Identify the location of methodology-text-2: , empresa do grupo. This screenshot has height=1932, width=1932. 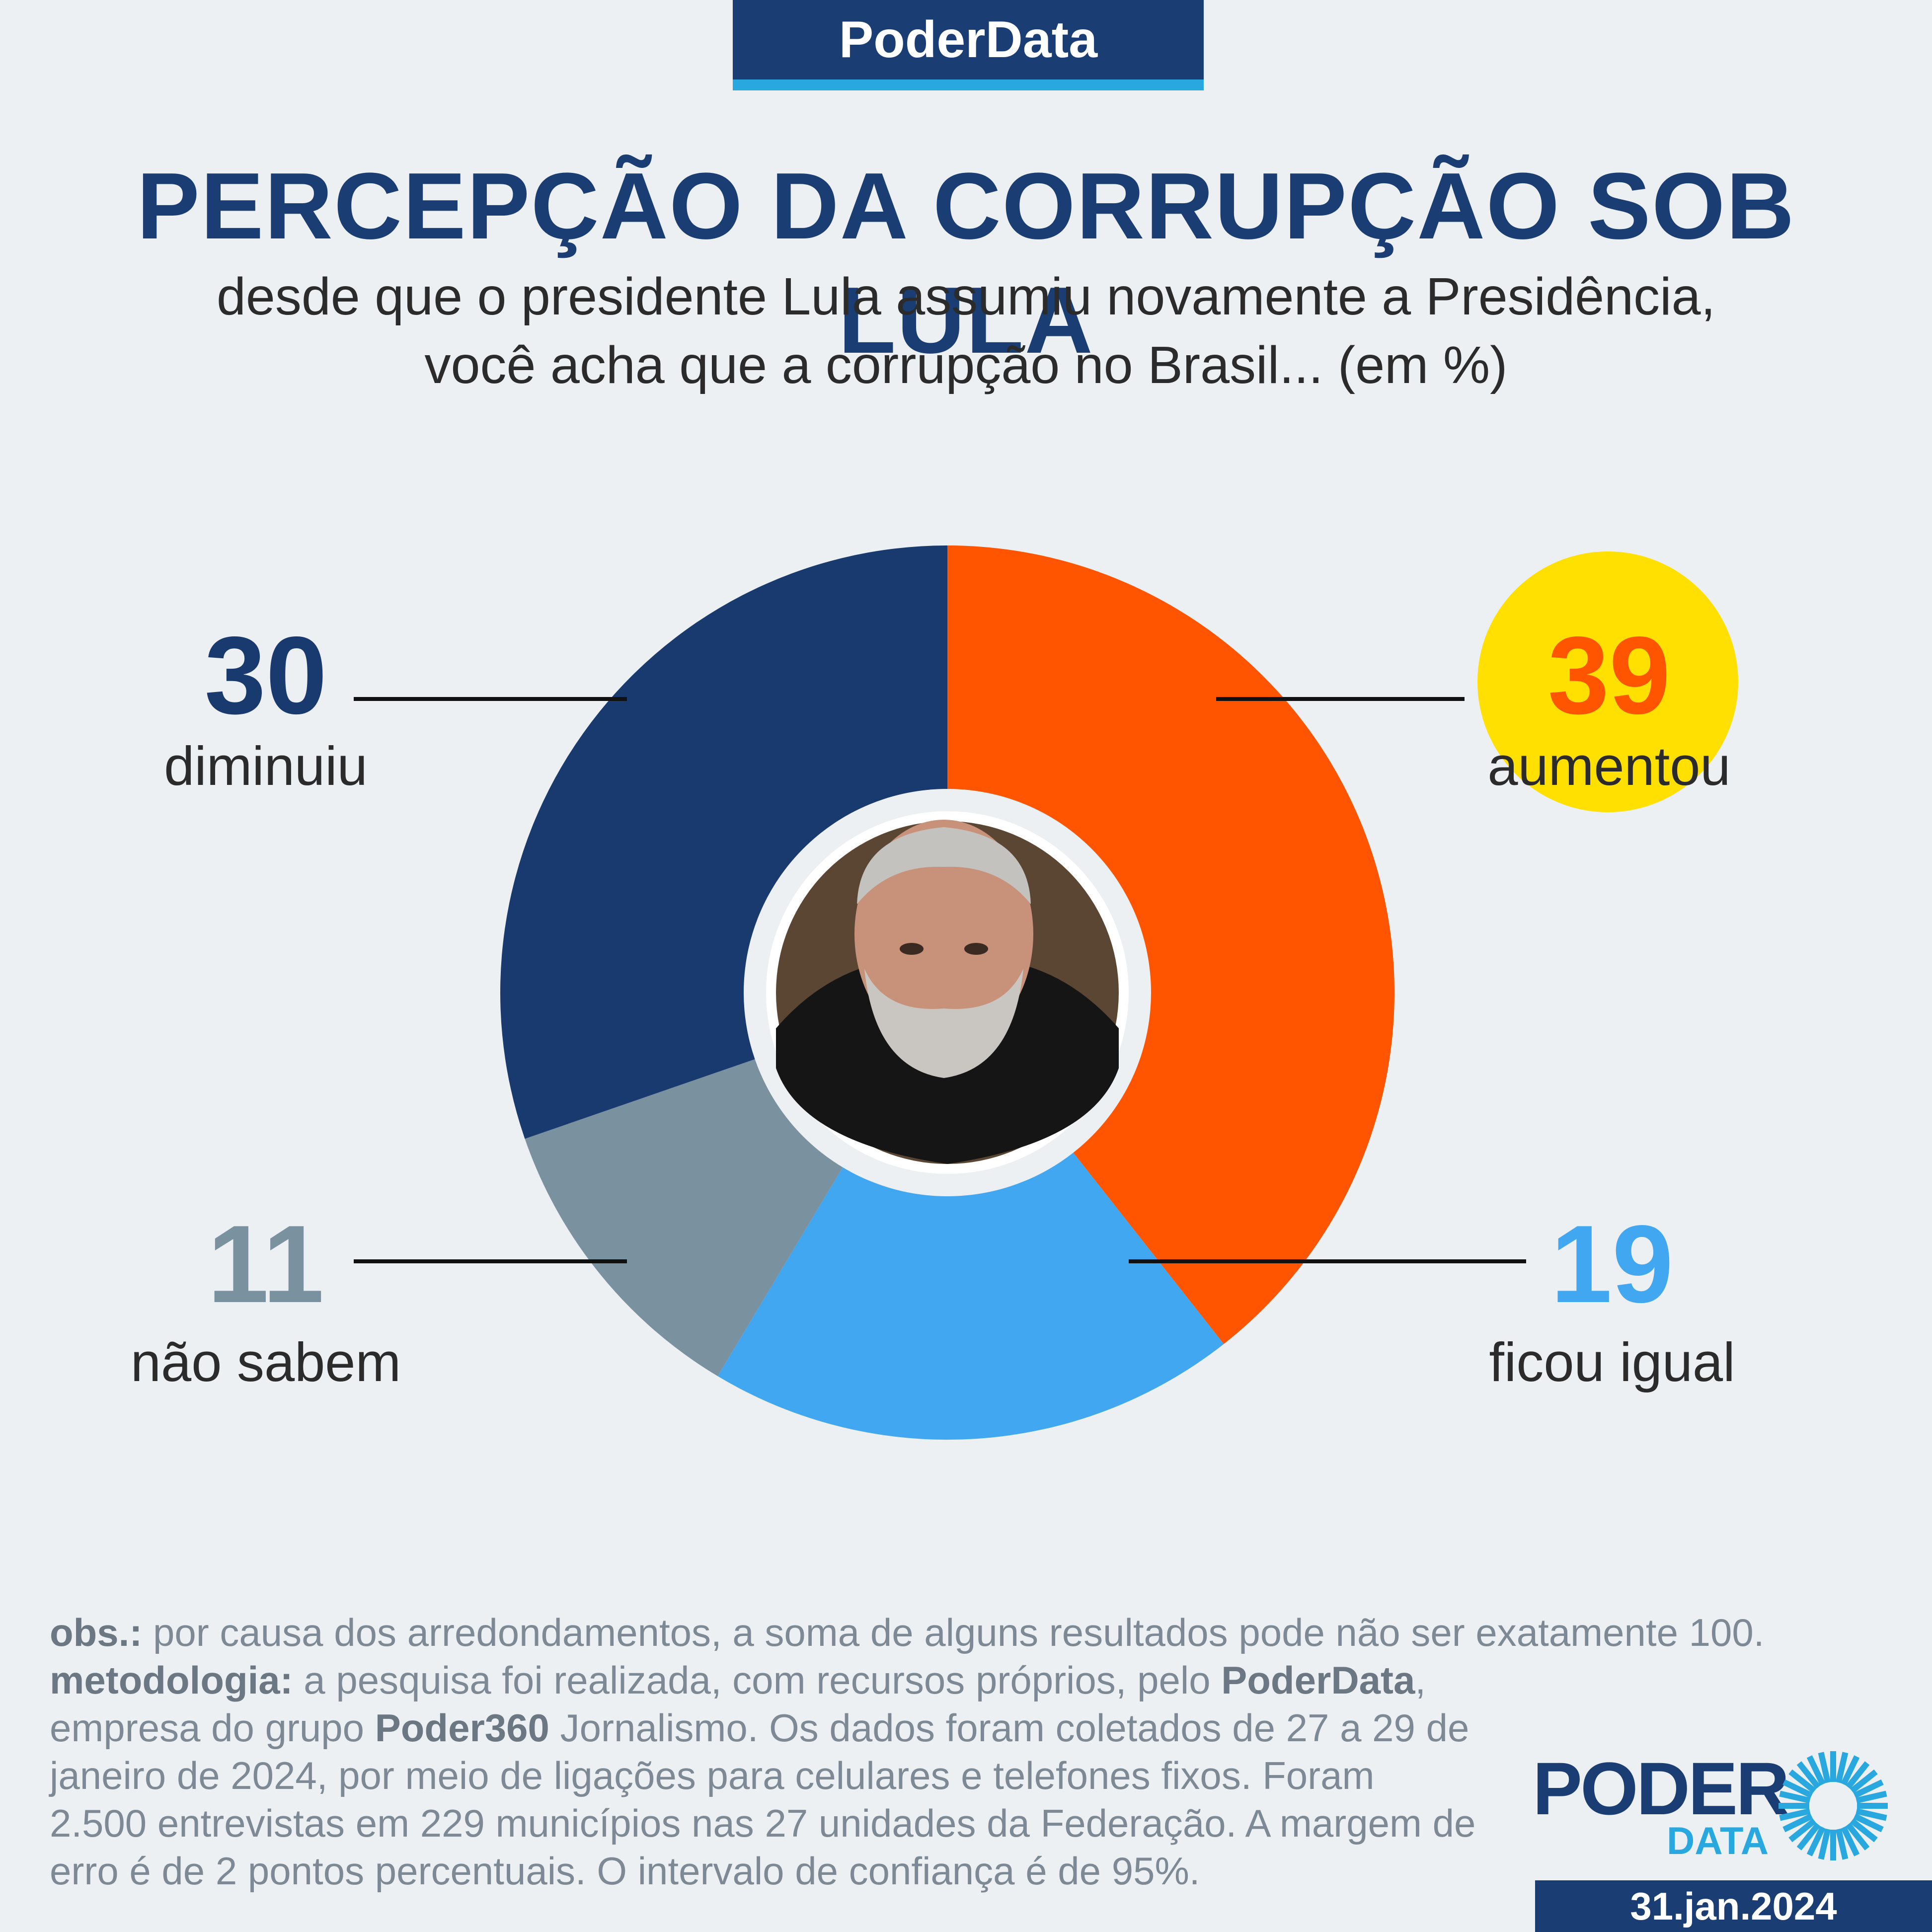
(738, 1704).